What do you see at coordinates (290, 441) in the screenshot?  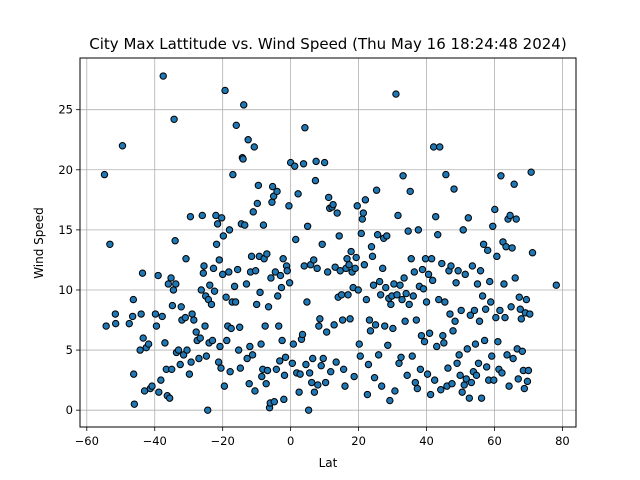 I see `x-tick-label: 0` at bounding box center [290, 441].